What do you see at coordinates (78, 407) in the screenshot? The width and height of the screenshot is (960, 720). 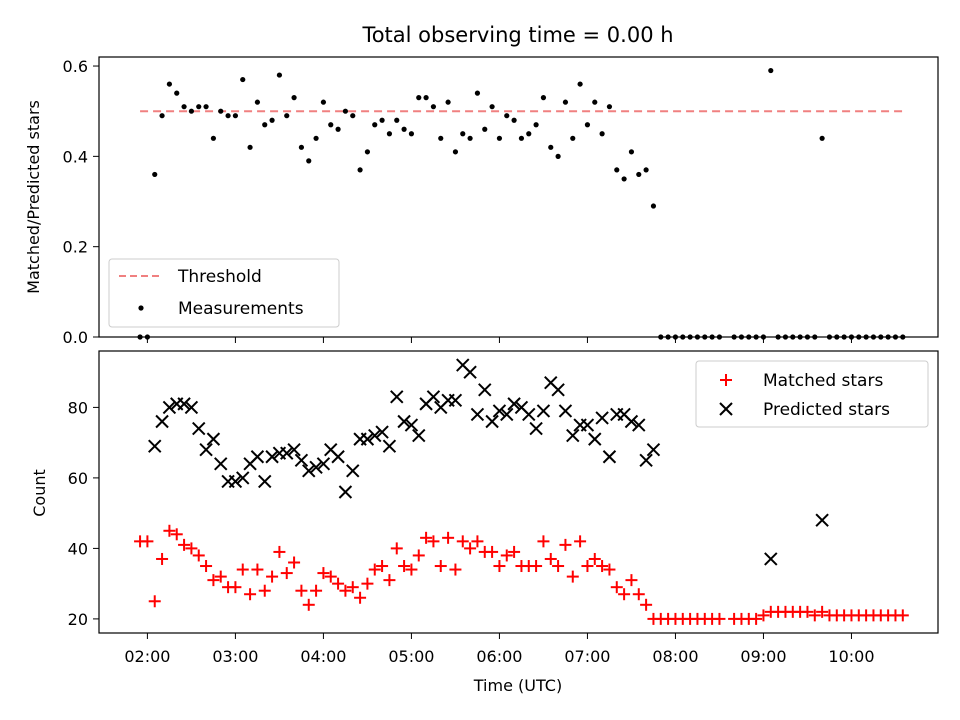 I see `y-tick-label: 80` at bounding box center [78, 407].